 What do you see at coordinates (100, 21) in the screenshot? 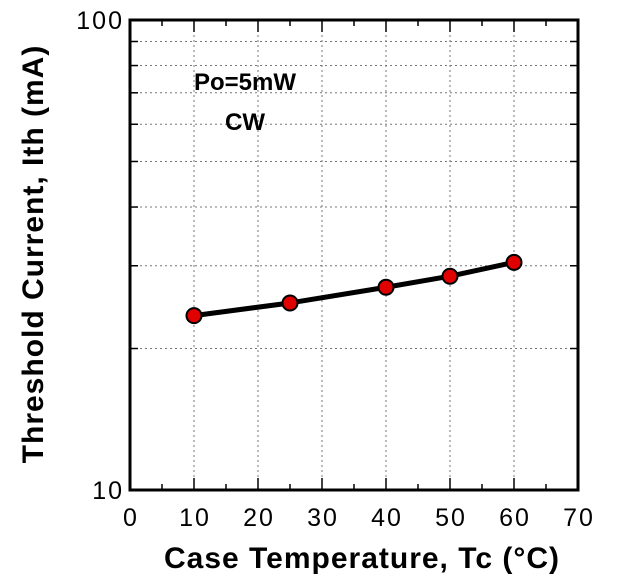
I see `y-tick-label: 100` at bounding box center [100, 21].